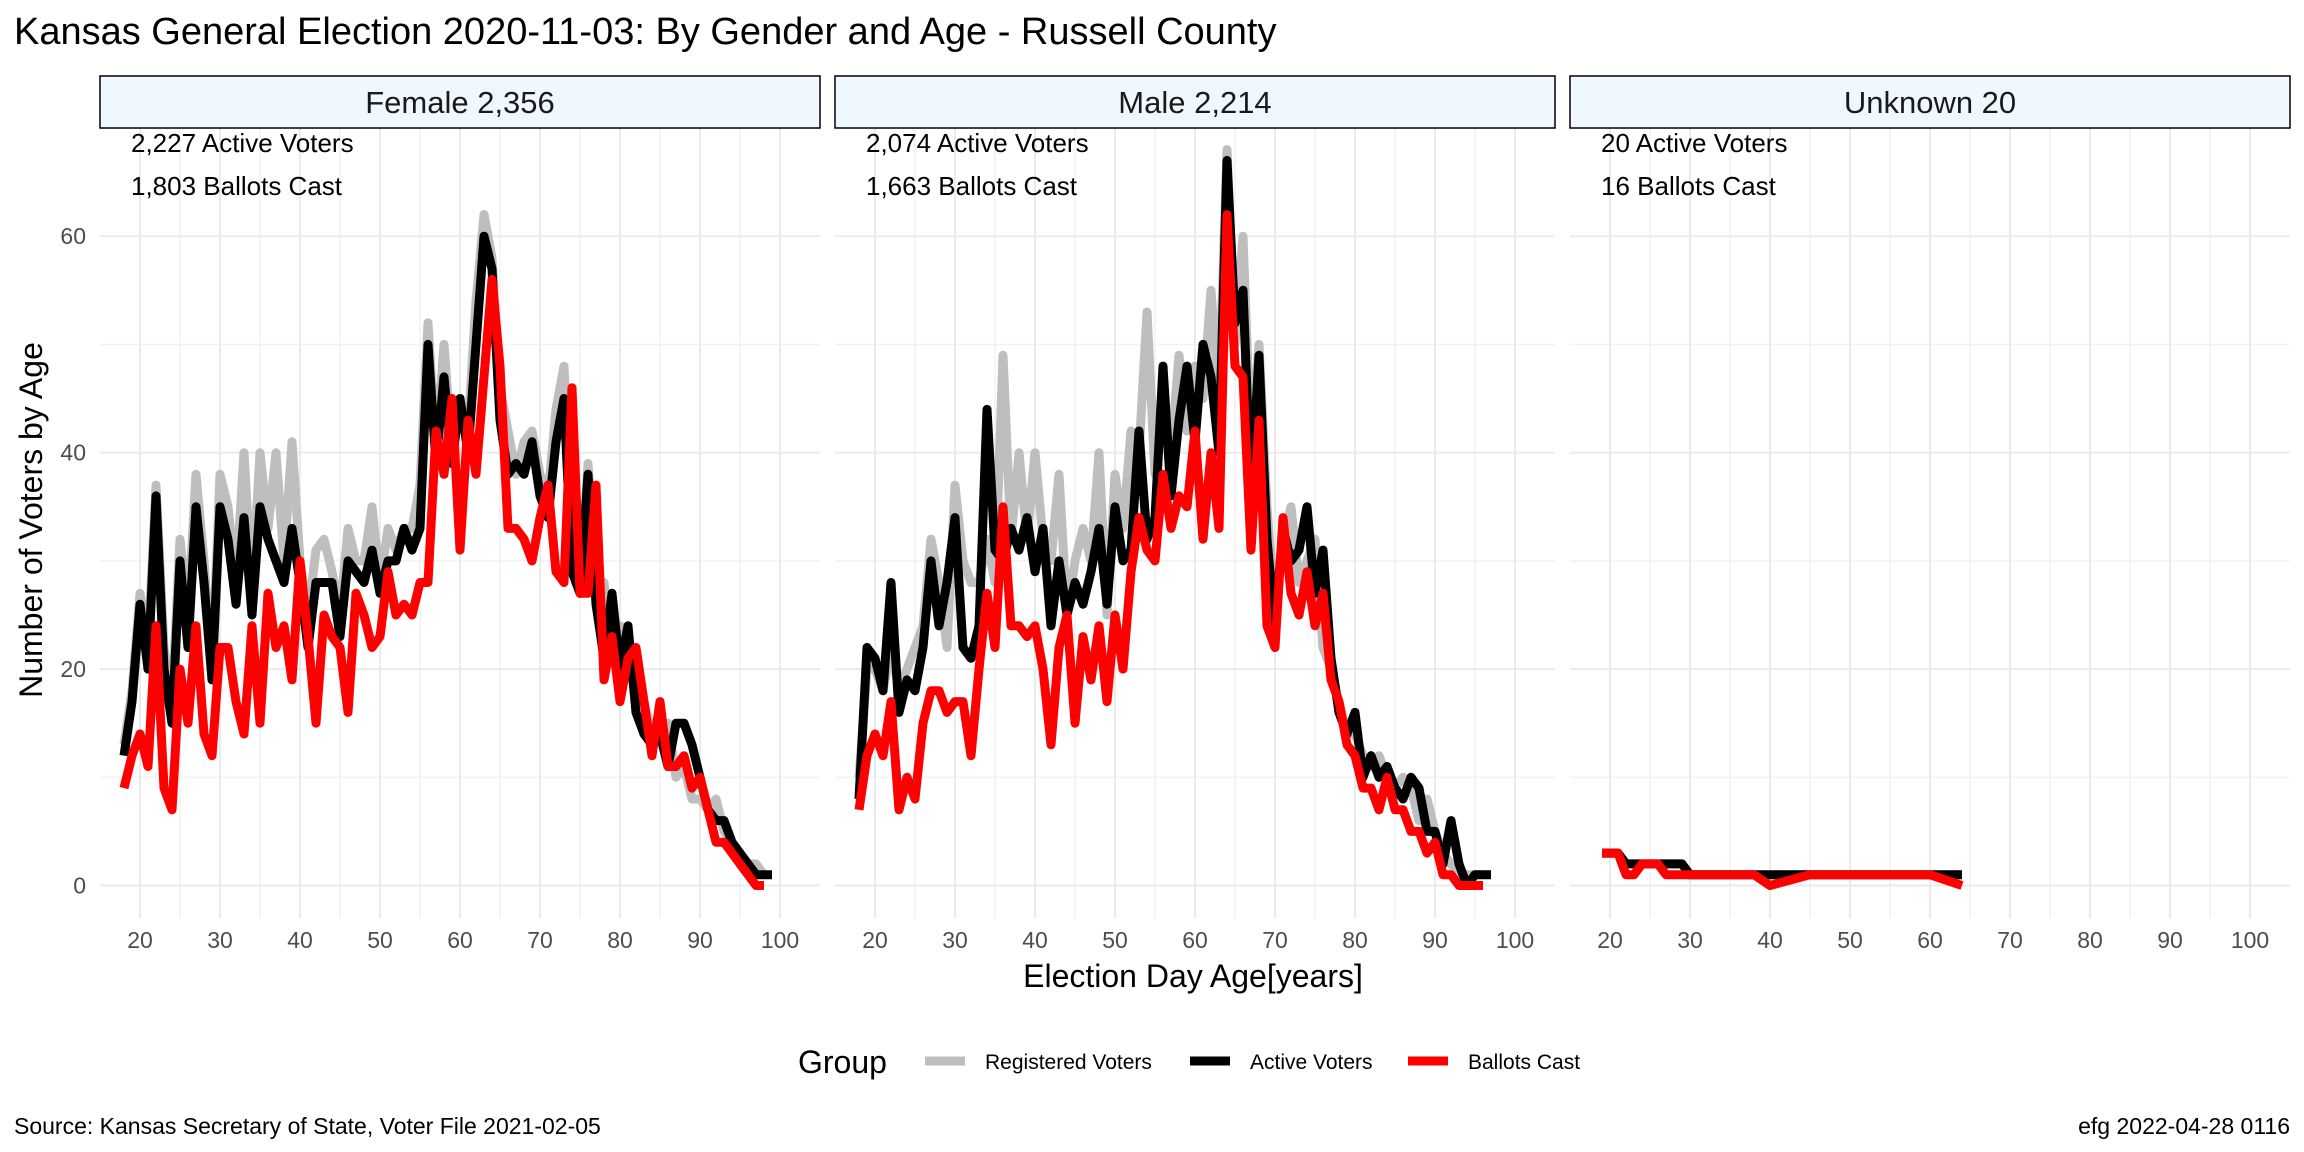 The width and height of the screenshot is (2304, 1152). What do you see at coordinates (1193, 976) in the screenshot?
I see `x-axis-label: Election Day Age[years]` at bounding box center [1193, 976].